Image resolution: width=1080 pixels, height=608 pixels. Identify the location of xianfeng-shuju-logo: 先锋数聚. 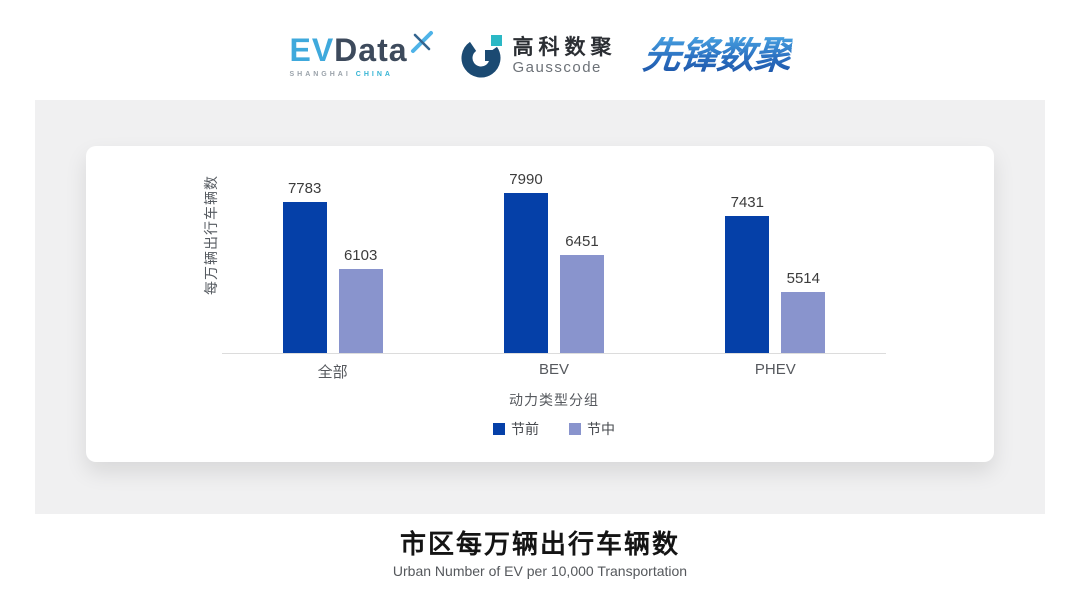
(716, 56).